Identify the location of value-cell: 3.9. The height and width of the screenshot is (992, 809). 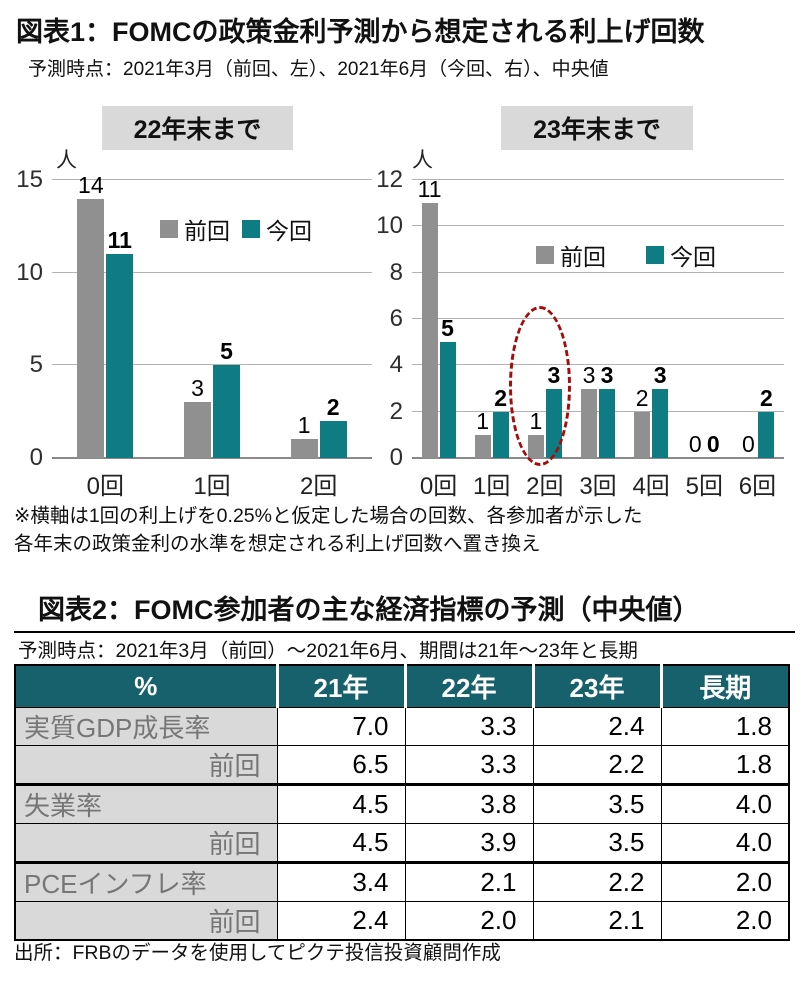
(469, 843).